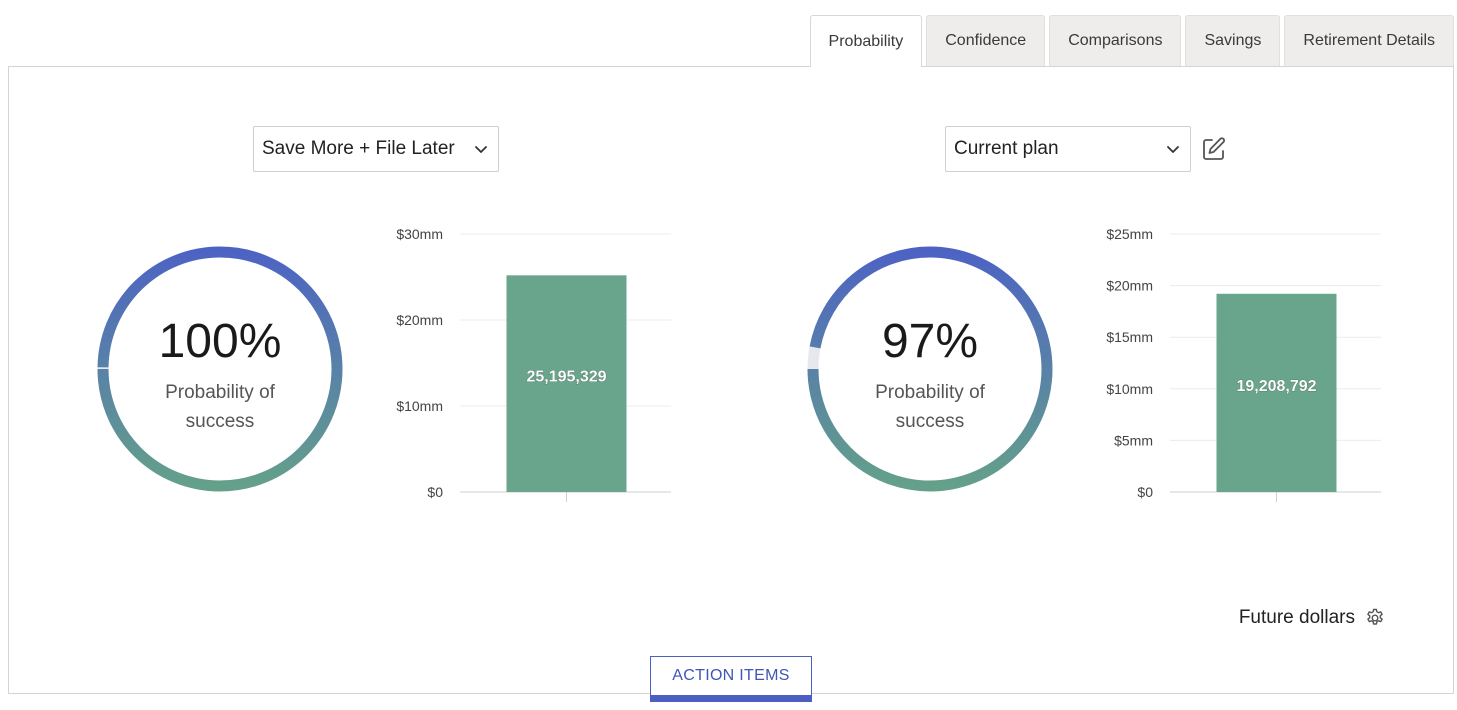 The width and height of the screenshot is (1457, 710). I want to click on y-tick-label: $5mm, so click(1133, 440).